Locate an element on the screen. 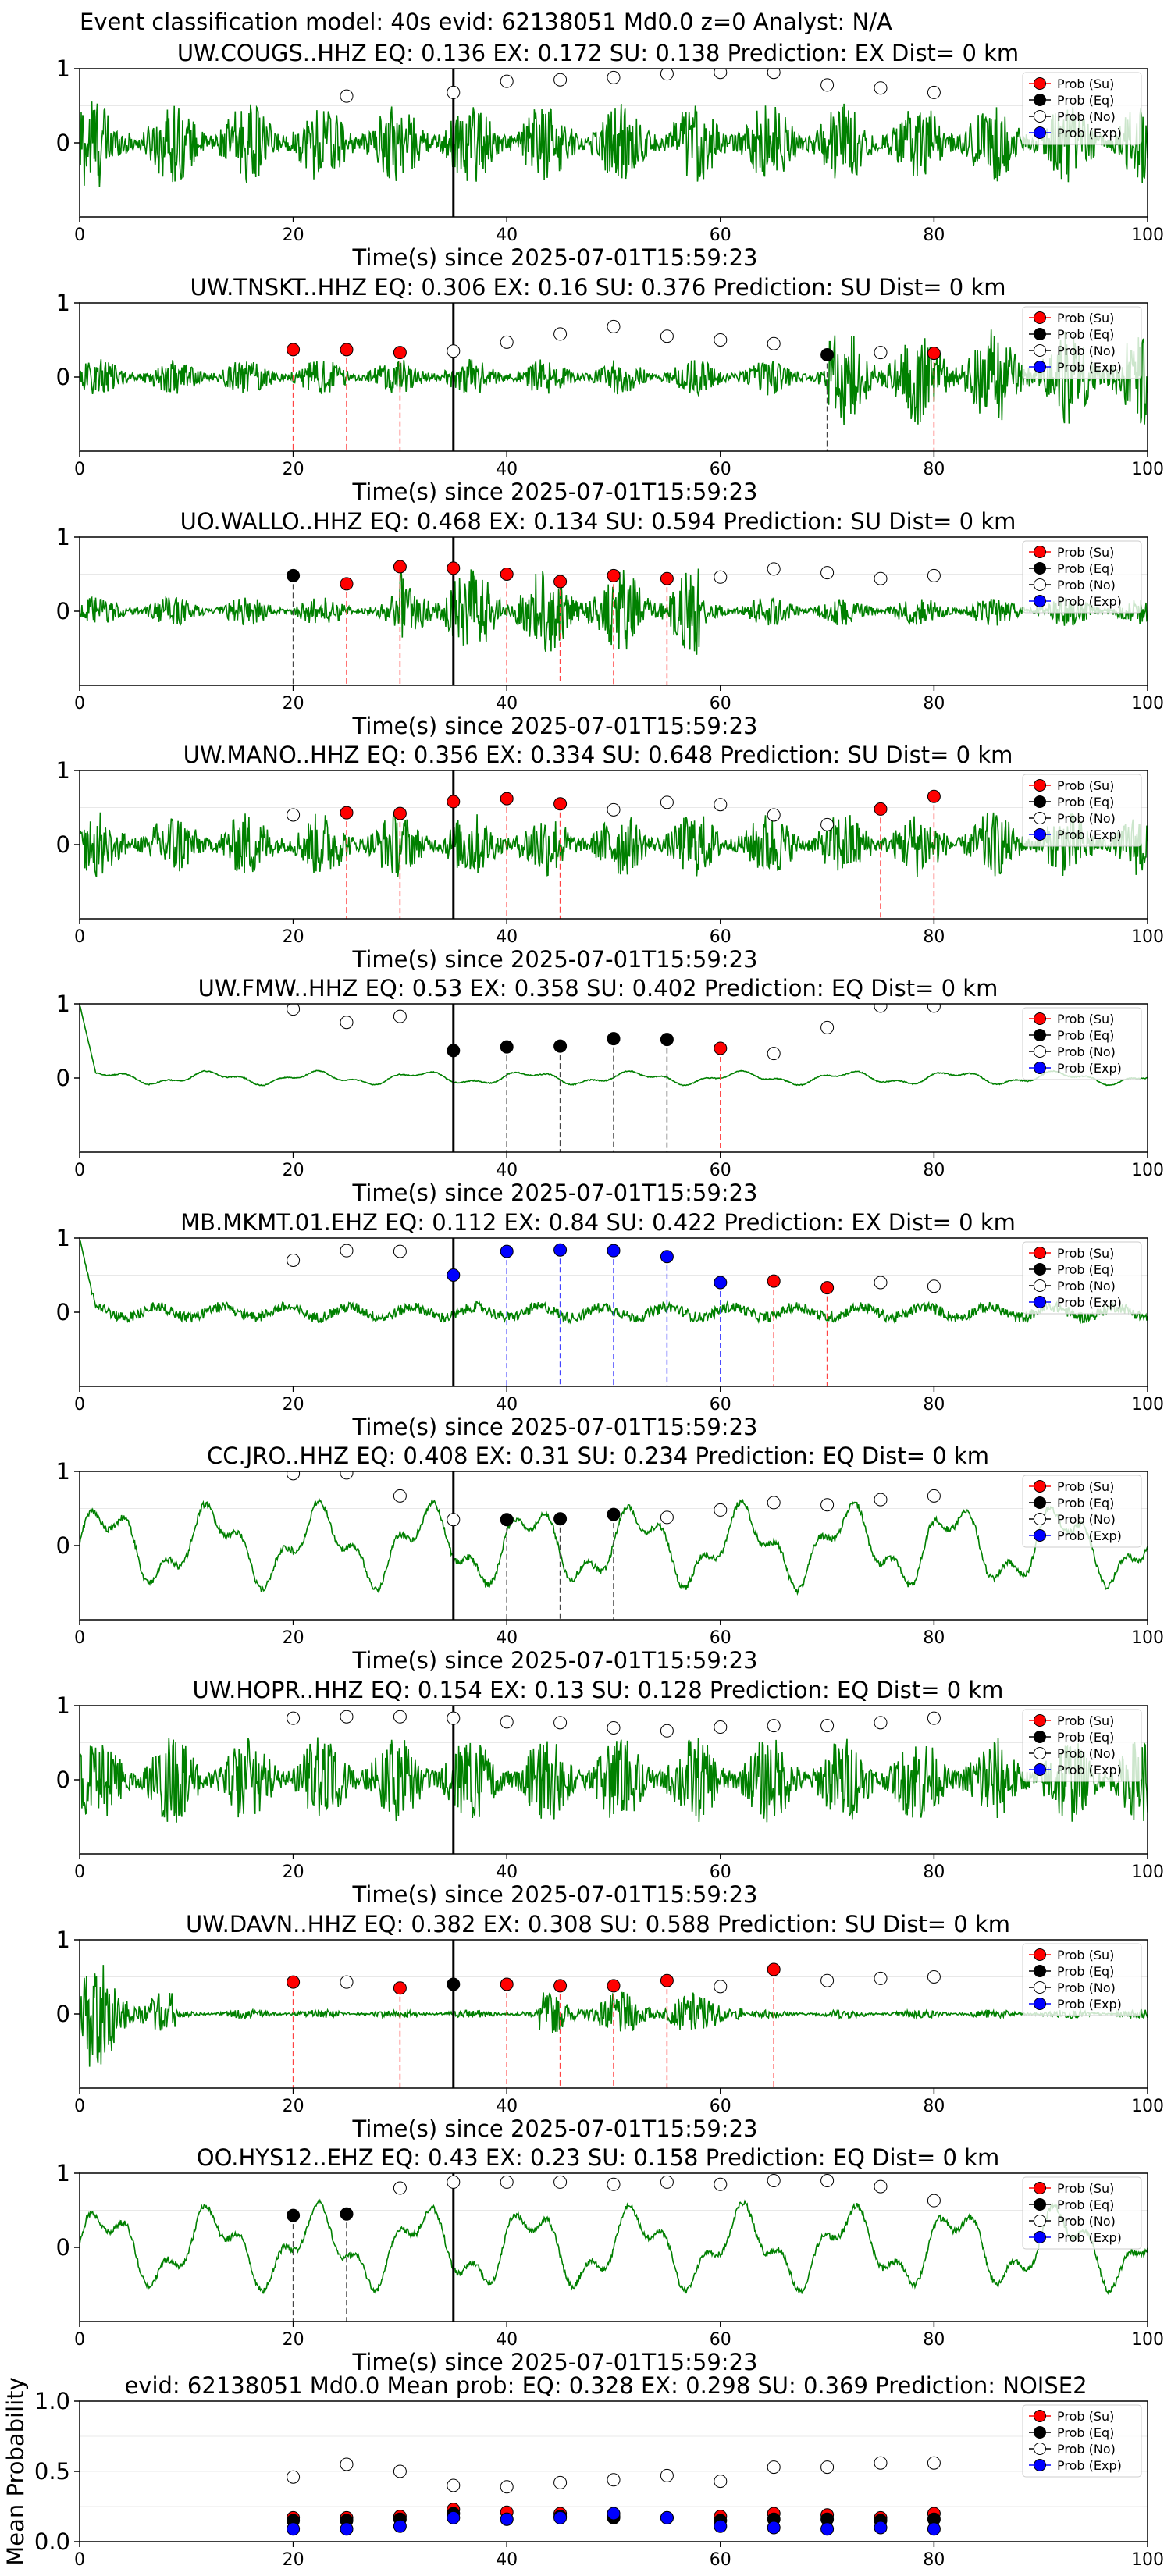 This screenshot has width=1171, height=2576. panel-3-prob-marker-no is located at coordinates (721, 577).